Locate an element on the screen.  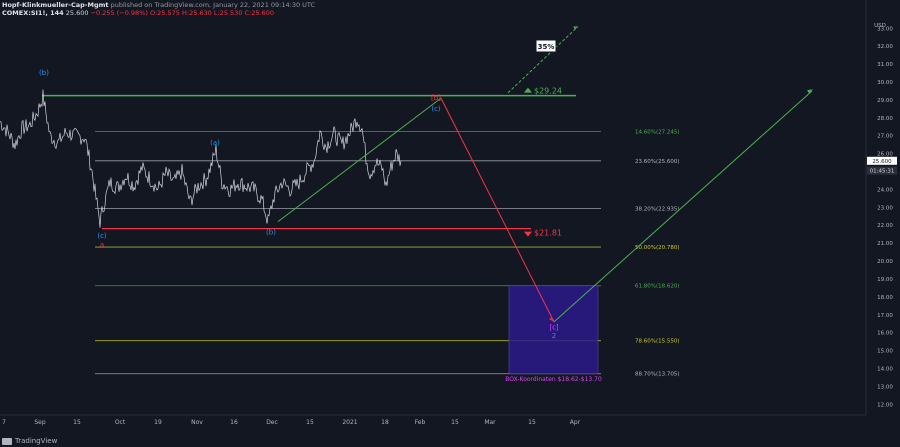
x-tick-label: 2021 is located at coordinates (349, 422).